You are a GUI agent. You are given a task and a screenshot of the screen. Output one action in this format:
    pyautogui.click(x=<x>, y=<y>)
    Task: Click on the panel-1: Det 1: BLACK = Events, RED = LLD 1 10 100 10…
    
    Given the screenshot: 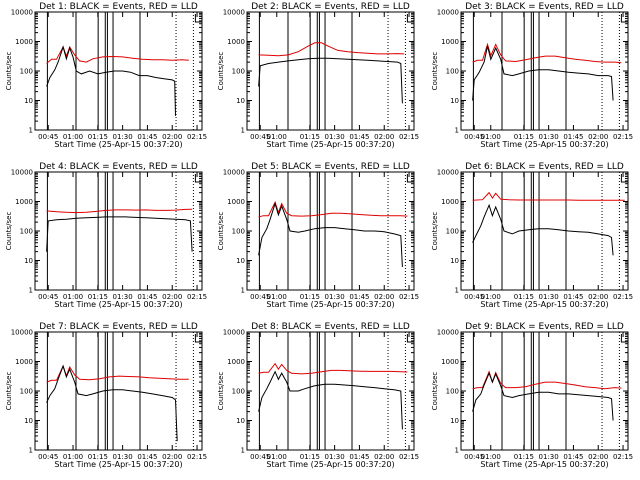 What is the action you would take?
    pyautogui.click(x=106, y=75)
    